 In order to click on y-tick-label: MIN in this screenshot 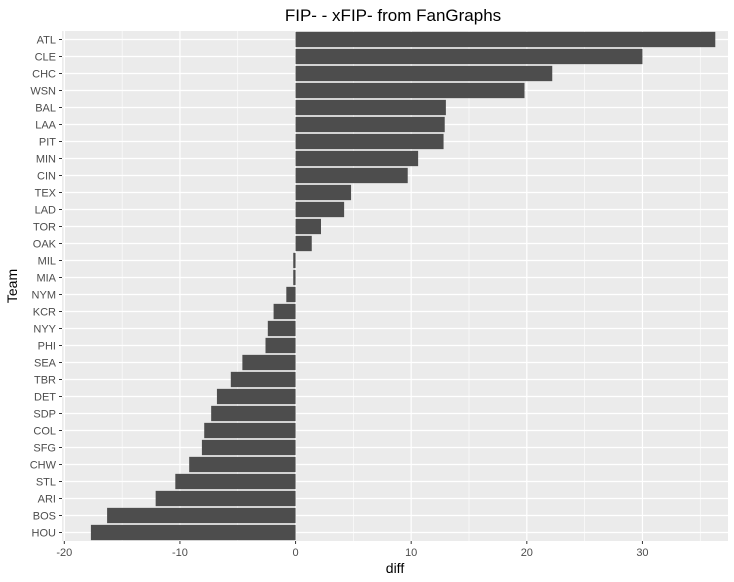, I will do `click(46, 160)`.